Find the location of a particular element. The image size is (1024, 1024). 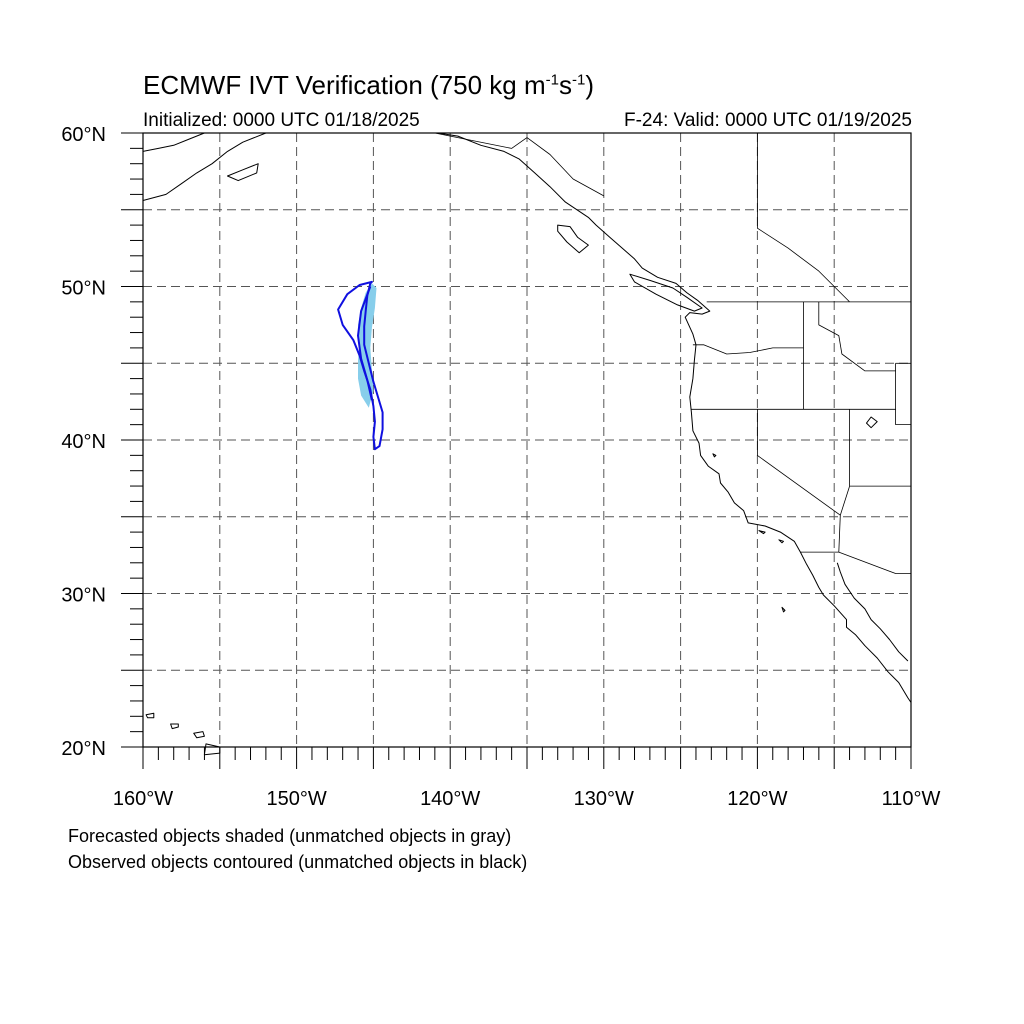

observed-object-contour is located at coordinates (360, 365).